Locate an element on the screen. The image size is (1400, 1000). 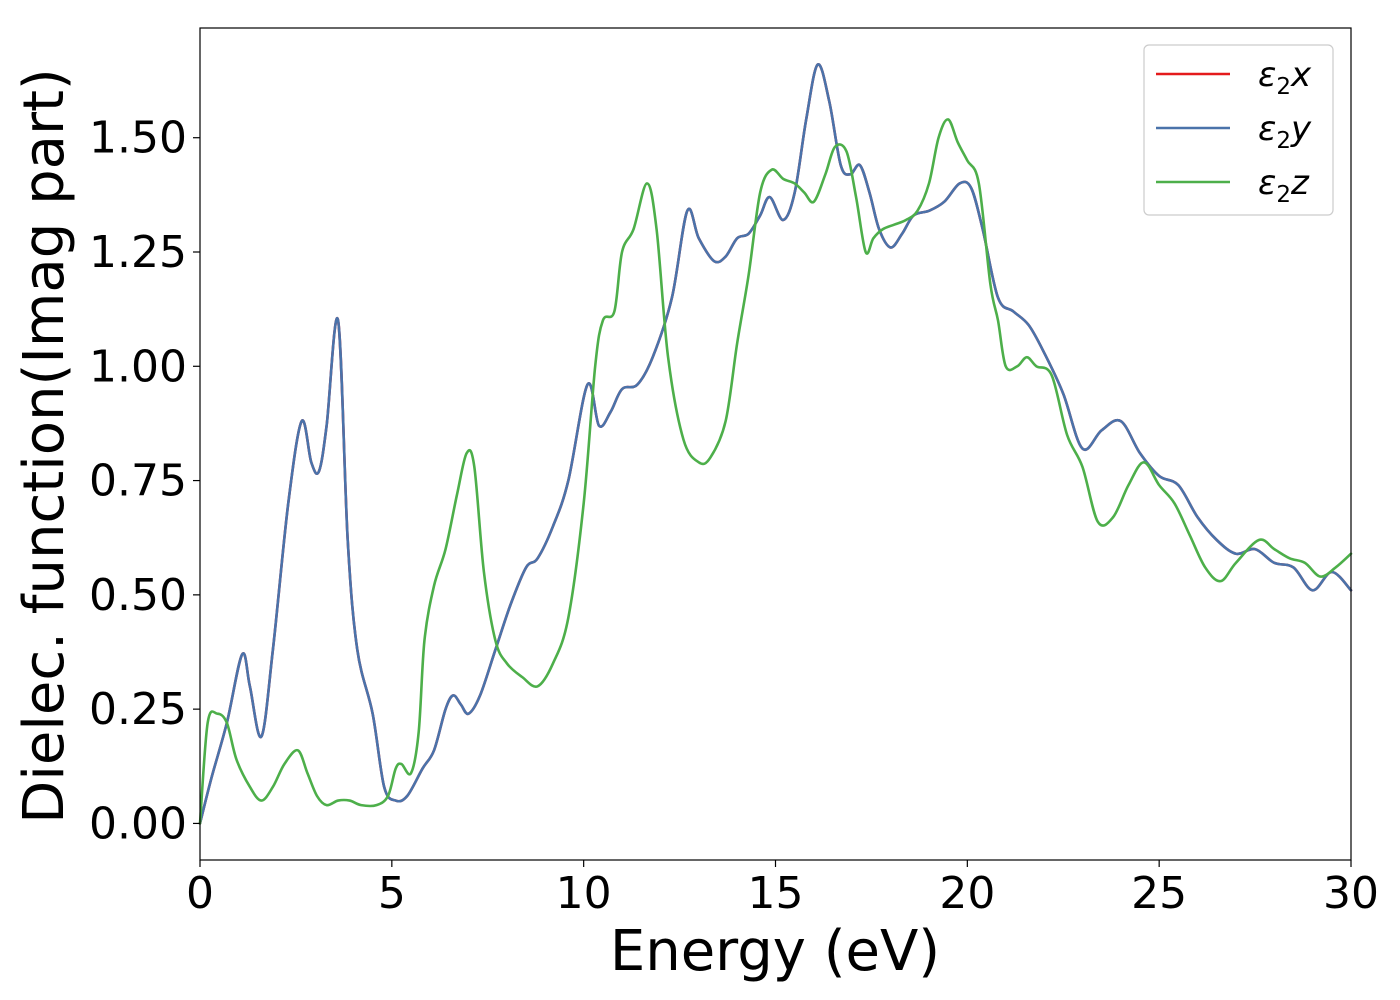
y-axis-label: Dielec. function(Imag part) is located at coordinates (44, 446).